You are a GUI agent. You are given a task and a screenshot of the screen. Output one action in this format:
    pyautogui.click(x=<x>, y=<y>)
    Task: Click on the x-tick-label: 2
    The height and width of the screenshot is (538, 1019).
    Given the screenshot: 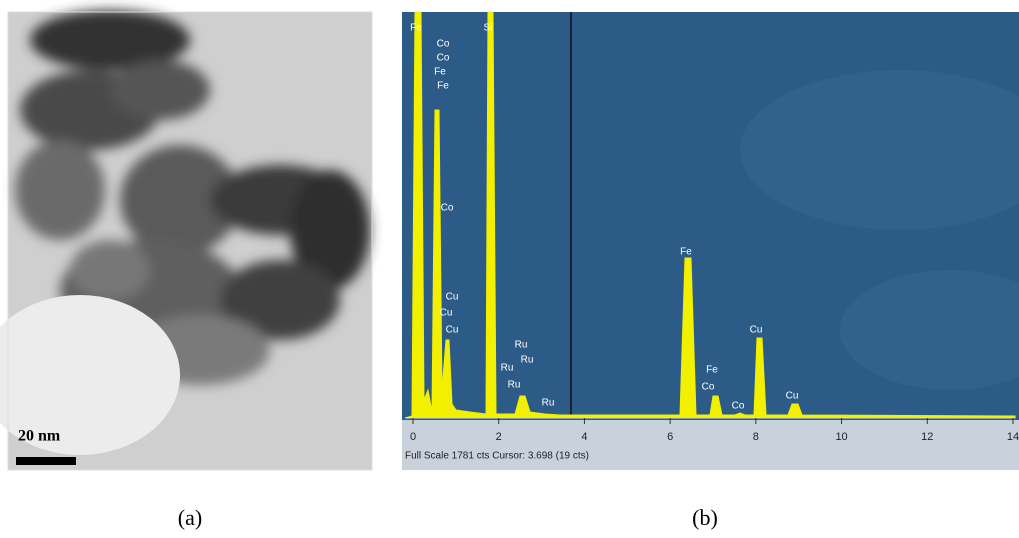 What is the action you would take?
    pyautogui.click(x=499, y=437)
    